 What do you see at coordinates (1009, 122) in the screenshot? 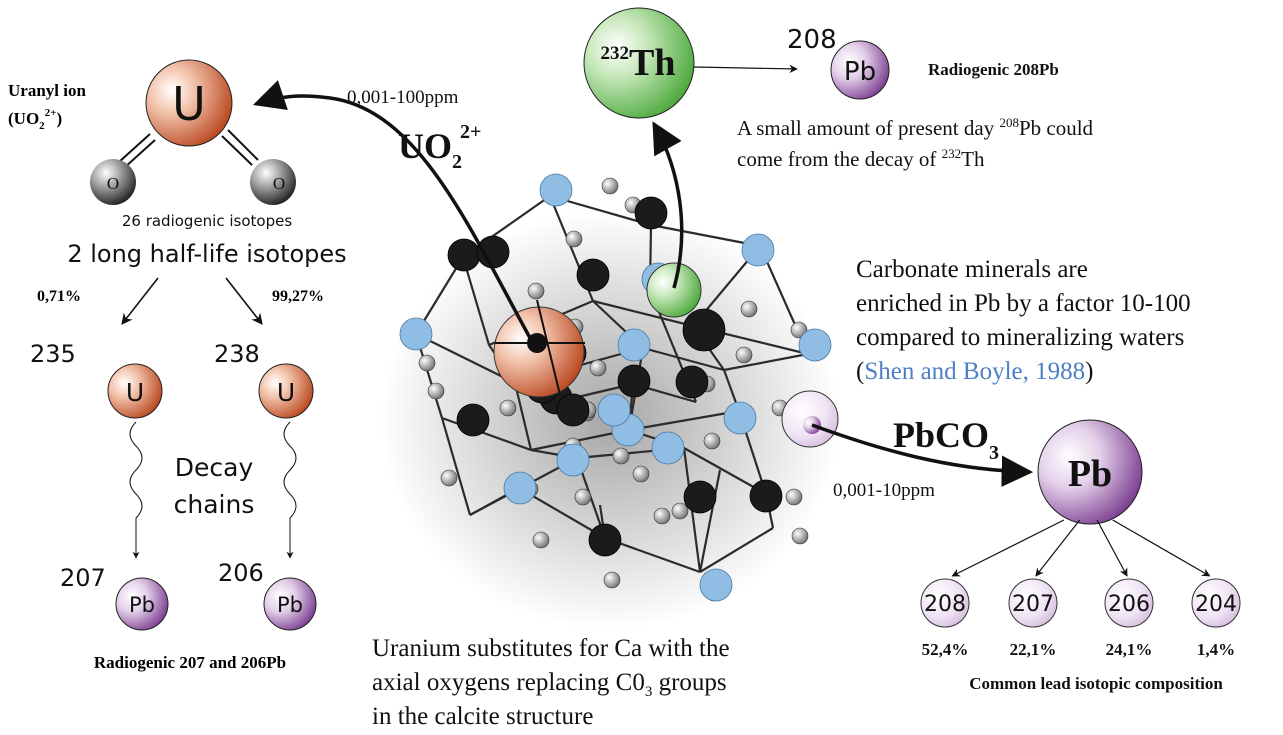
I see `thorium-note-line1-sup: 208` at bounding box center [1009, 122].